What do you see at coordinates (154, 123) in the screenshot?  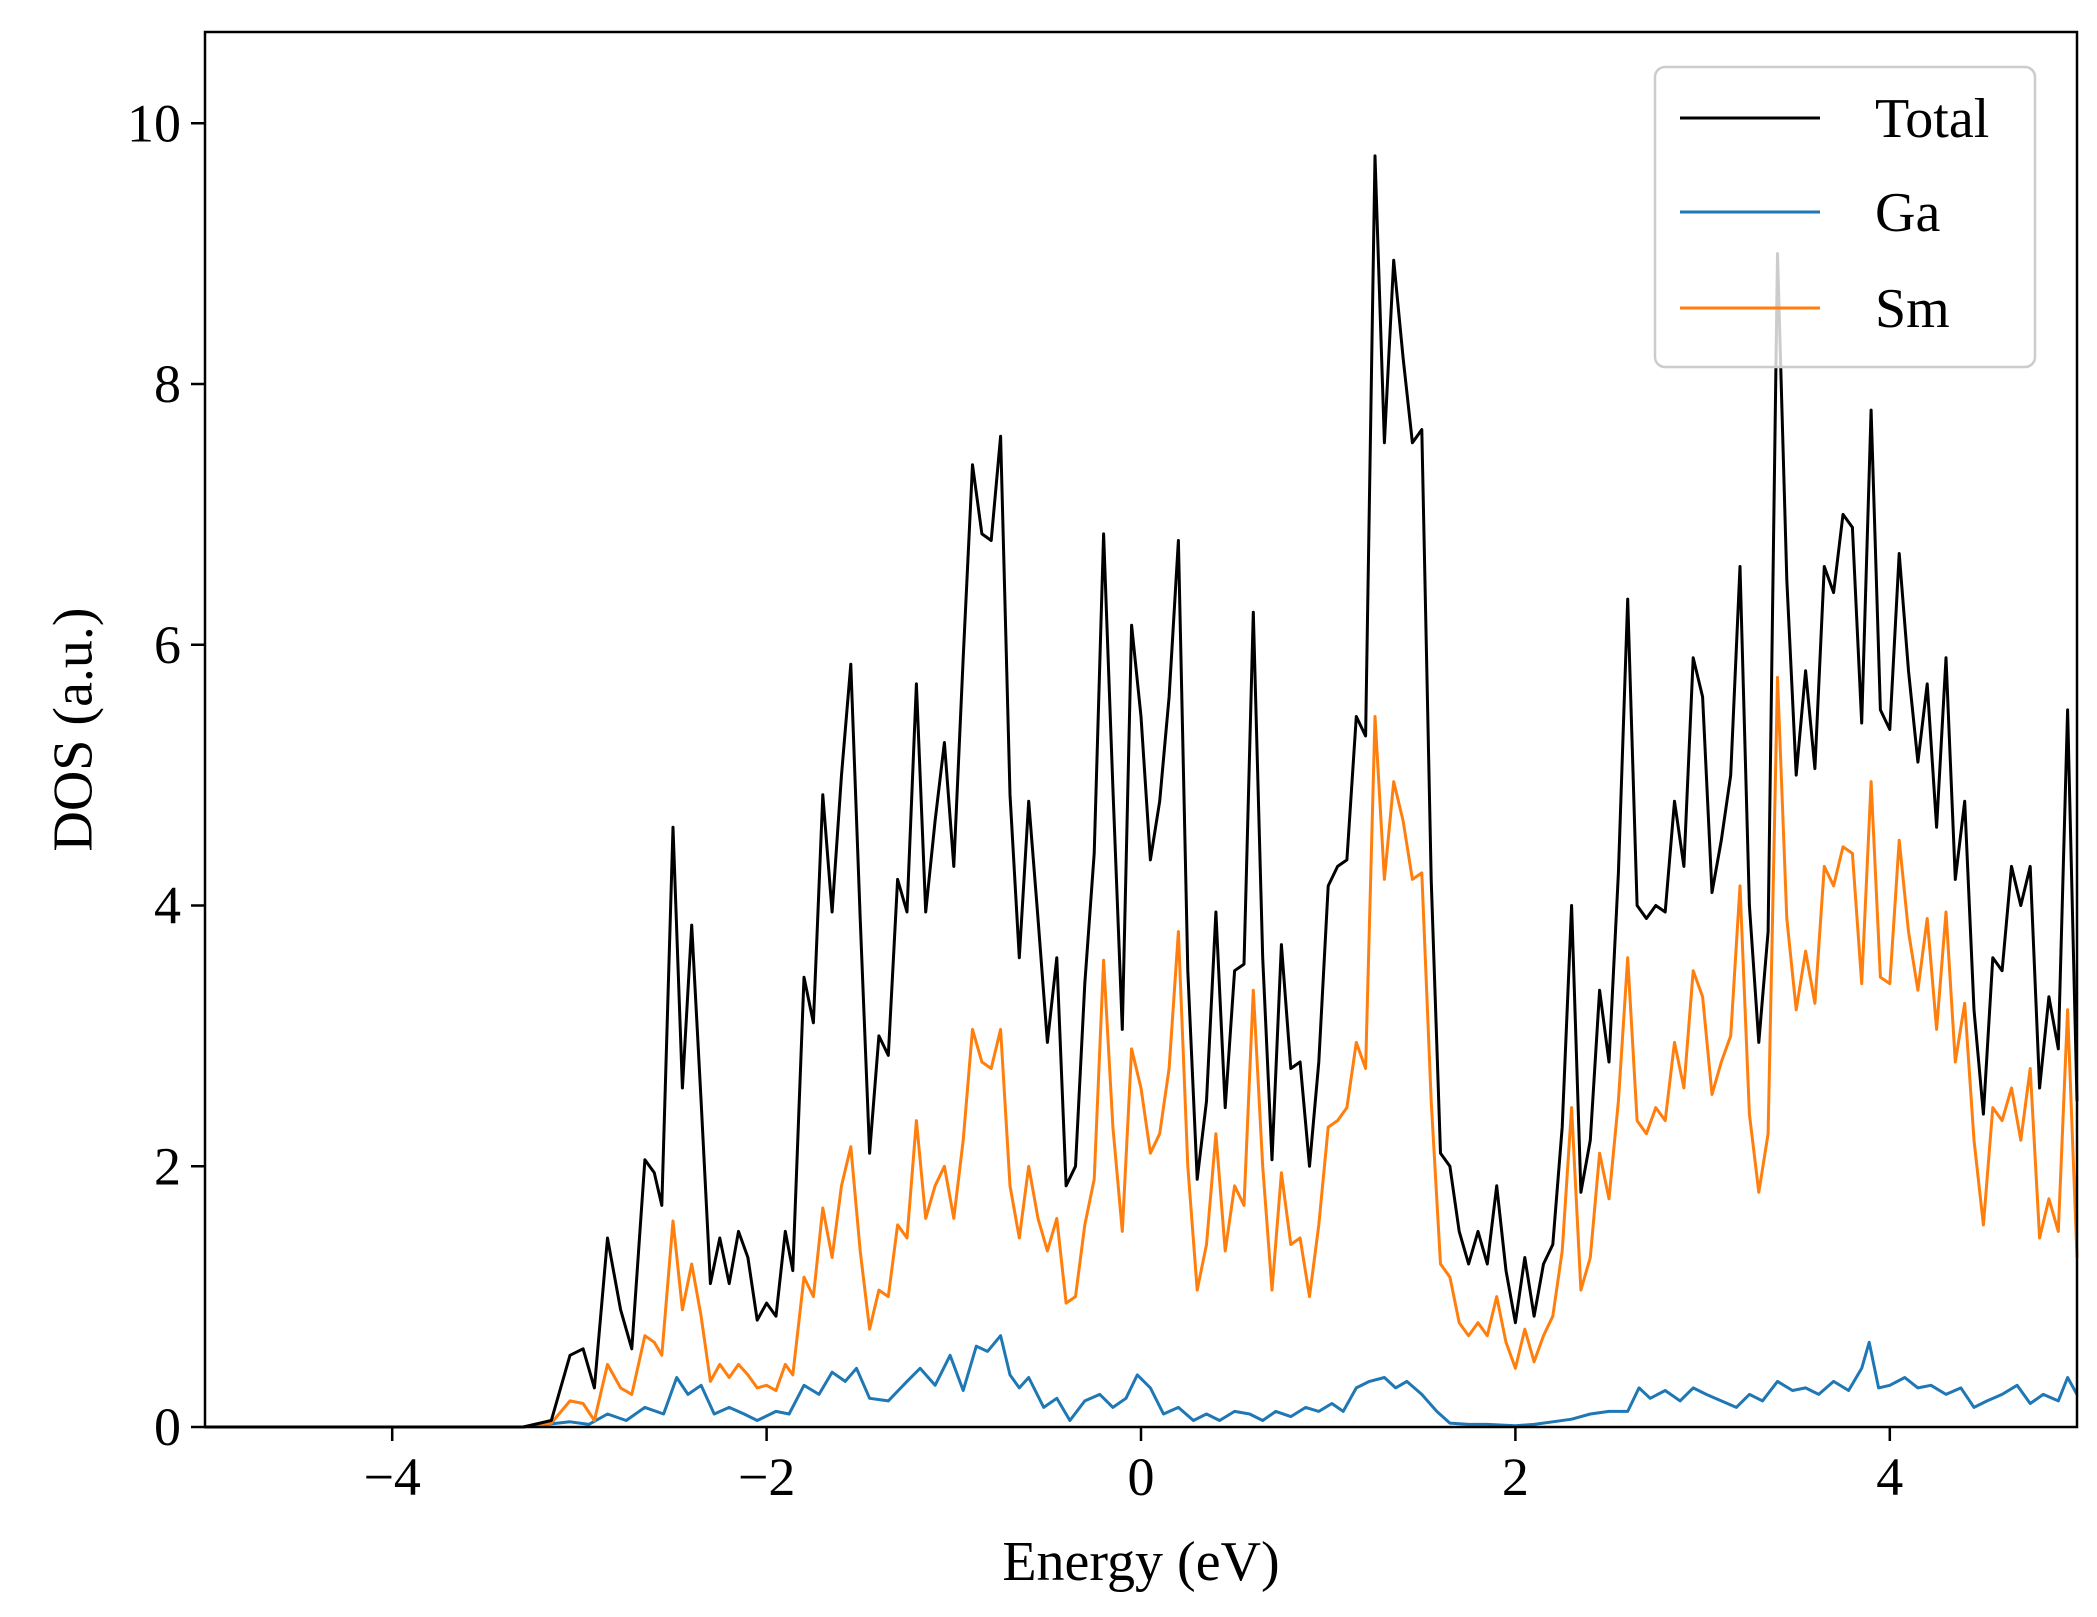 I see `y-tick-label: 10` at bounding box center [154, 123].